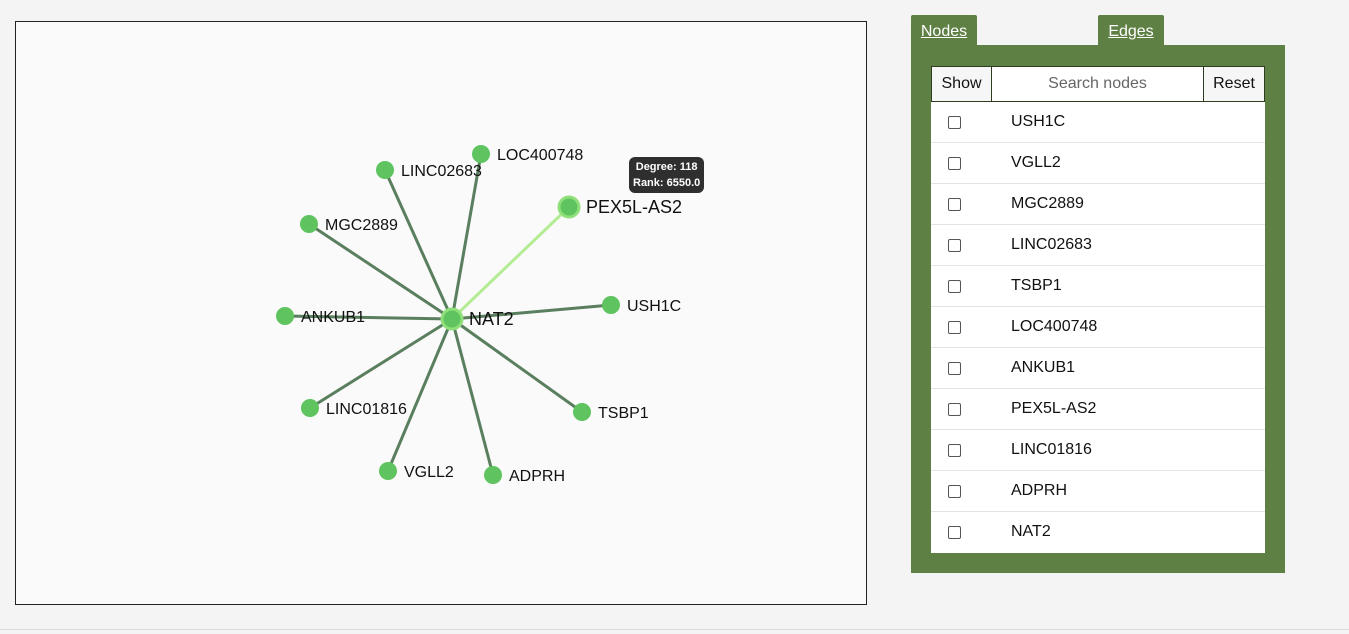 This screenshot has height=634, width=1349. Describe the element at coordinates (582, 412) in the screenshot. I see `node-tsbp1` at that location.